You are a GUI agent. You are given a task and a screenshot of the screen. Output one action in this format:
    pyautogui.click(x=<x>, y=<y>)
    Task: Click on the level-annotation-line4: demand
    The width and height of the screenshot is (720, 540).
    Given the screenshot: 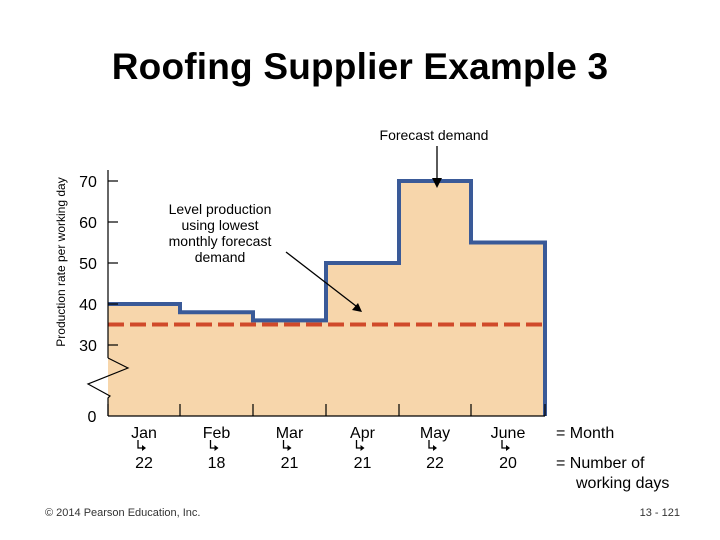 What is the action you would take?
    pyautogui.click(x=220, y=257)
    